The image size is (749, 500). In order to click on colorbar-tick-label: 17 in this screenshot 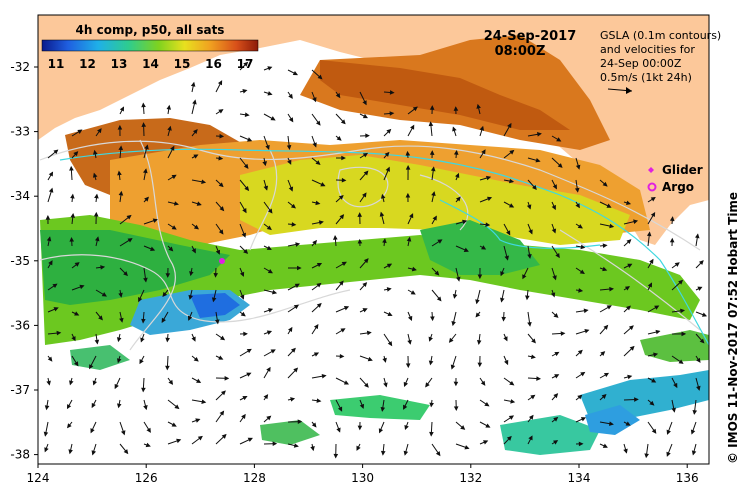, I will do `click(245, 64)`.